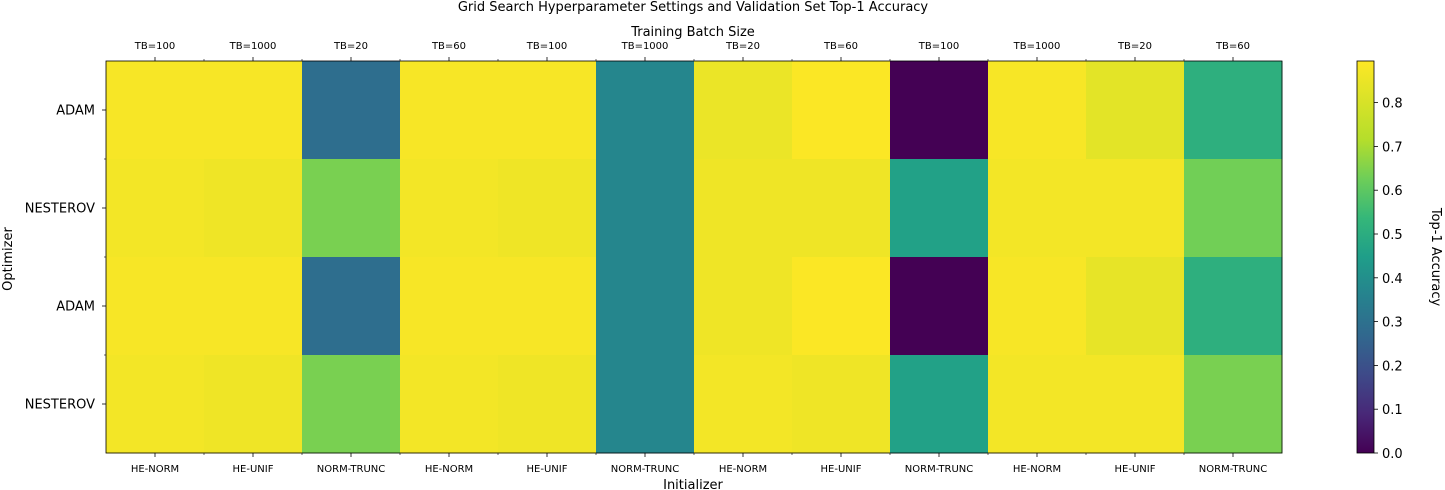  Describe the element at coordinates (693, 484) in the screenshot. I see `x-axis-label: Initializer` at that location.